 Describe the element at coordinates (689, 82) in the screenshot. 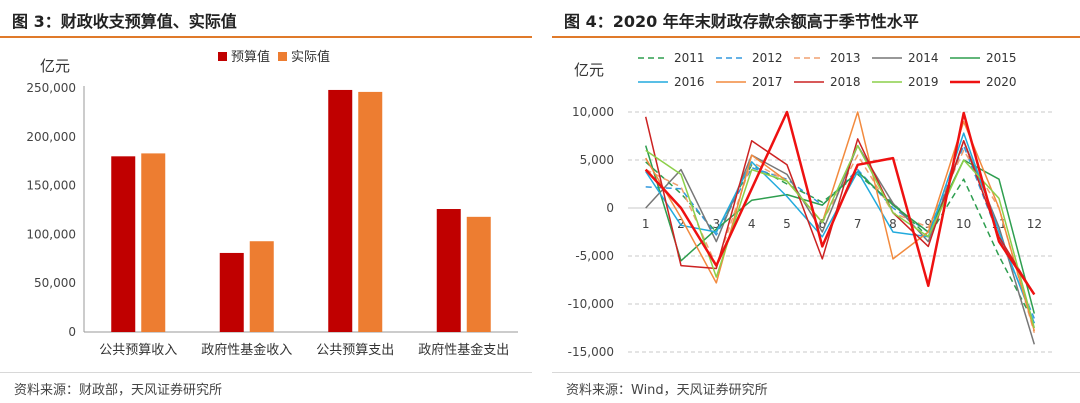

I see `legend-label: 2016` at that location.